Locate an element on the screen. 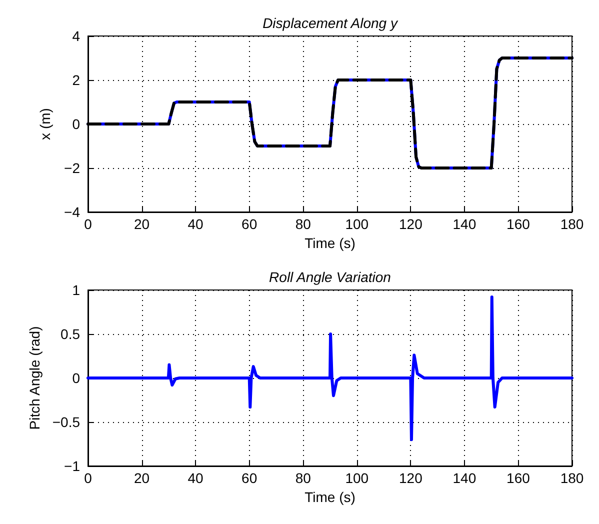 The width and height of the screenshot is (599, 524). chart-title: Displacement Along y is located at coordinates (330, 23).